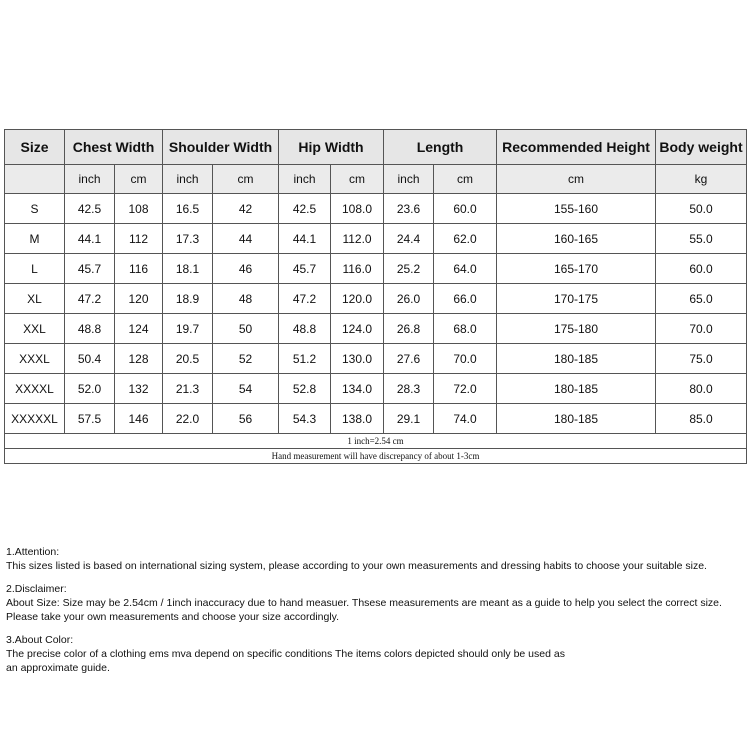 This screenshot has height=750, width=750. I want to click on data-cell: M, so click(34, 238).